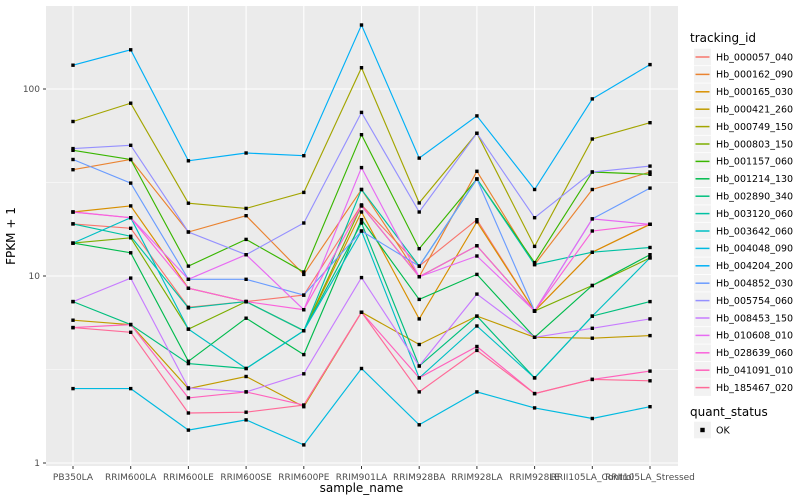 This screenshot has height=500, width=800. I want to click on legend-item-label: Hb_000749_150, so click(754, 127).